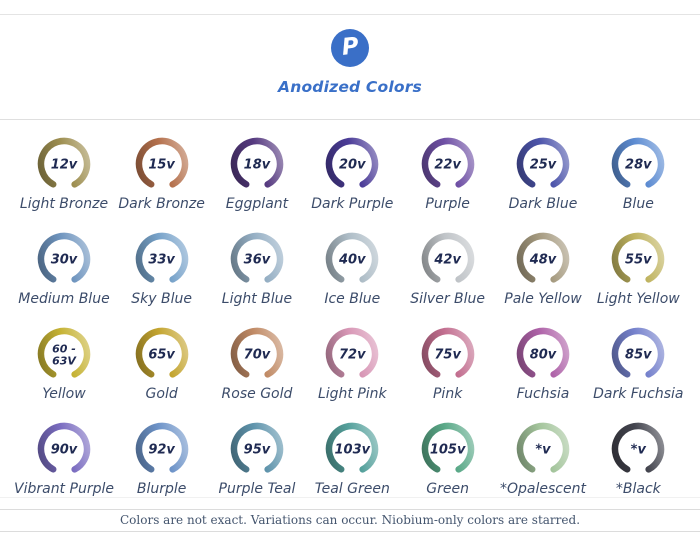 The width and height of the screenshot is (700, 541). What do you see at coordinates (162, 166) in the screenshot?
I see `ring-icon: 15v` at bounding box center [162, 166].